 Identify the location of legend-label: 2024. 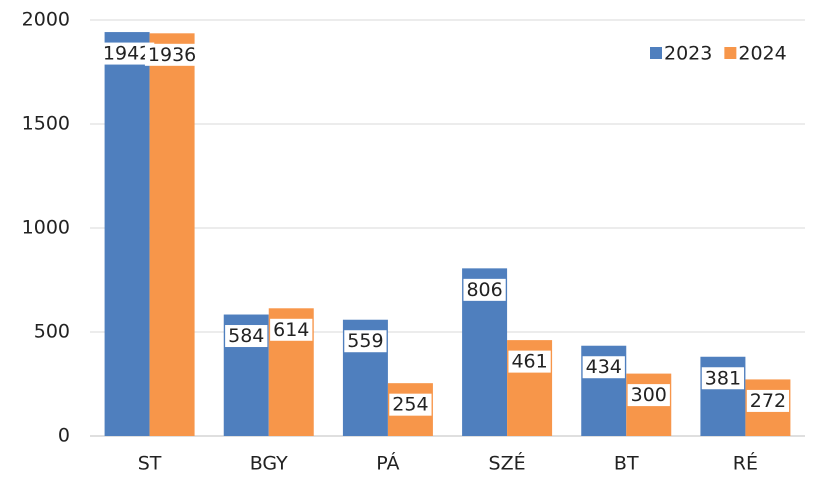
(762, 54).